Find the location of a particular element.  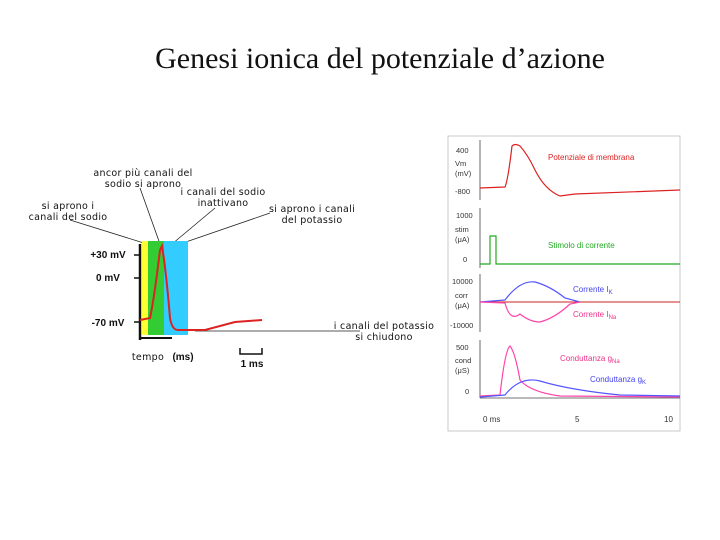

label-sodium-inactive: i canali del sodio inattivano is located at coordinates (223, 198).